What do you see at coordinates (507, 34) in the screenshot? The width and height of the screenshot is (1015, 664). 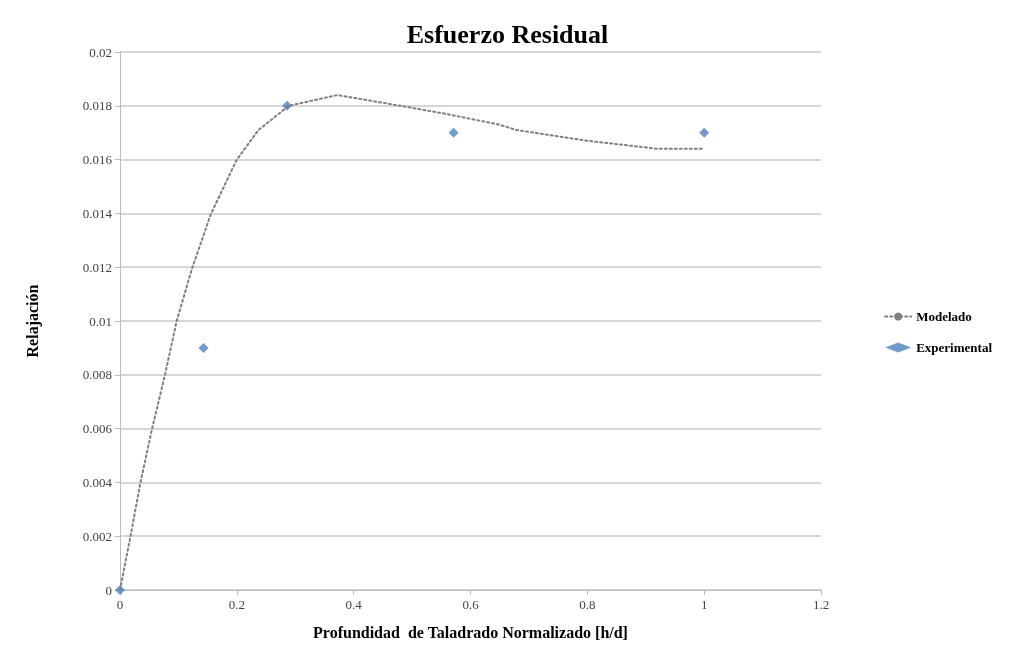 I see `chart-title: Esfuerzo Residual` at bounding box center [507, 34].